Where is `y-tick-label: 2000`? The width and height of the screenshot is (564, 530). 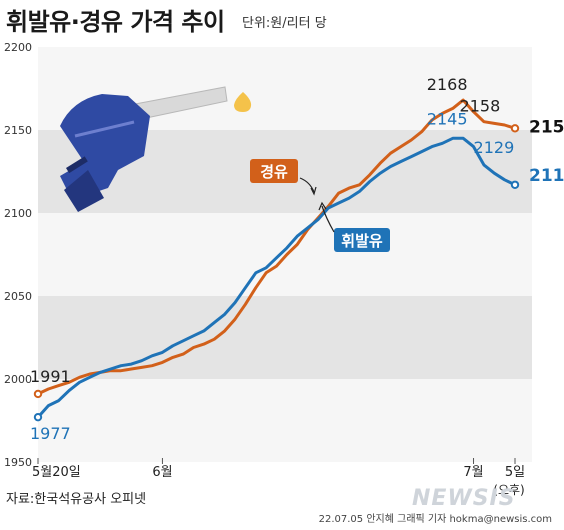
y-tick-label: 2000 is located at coordinates (18, 379).